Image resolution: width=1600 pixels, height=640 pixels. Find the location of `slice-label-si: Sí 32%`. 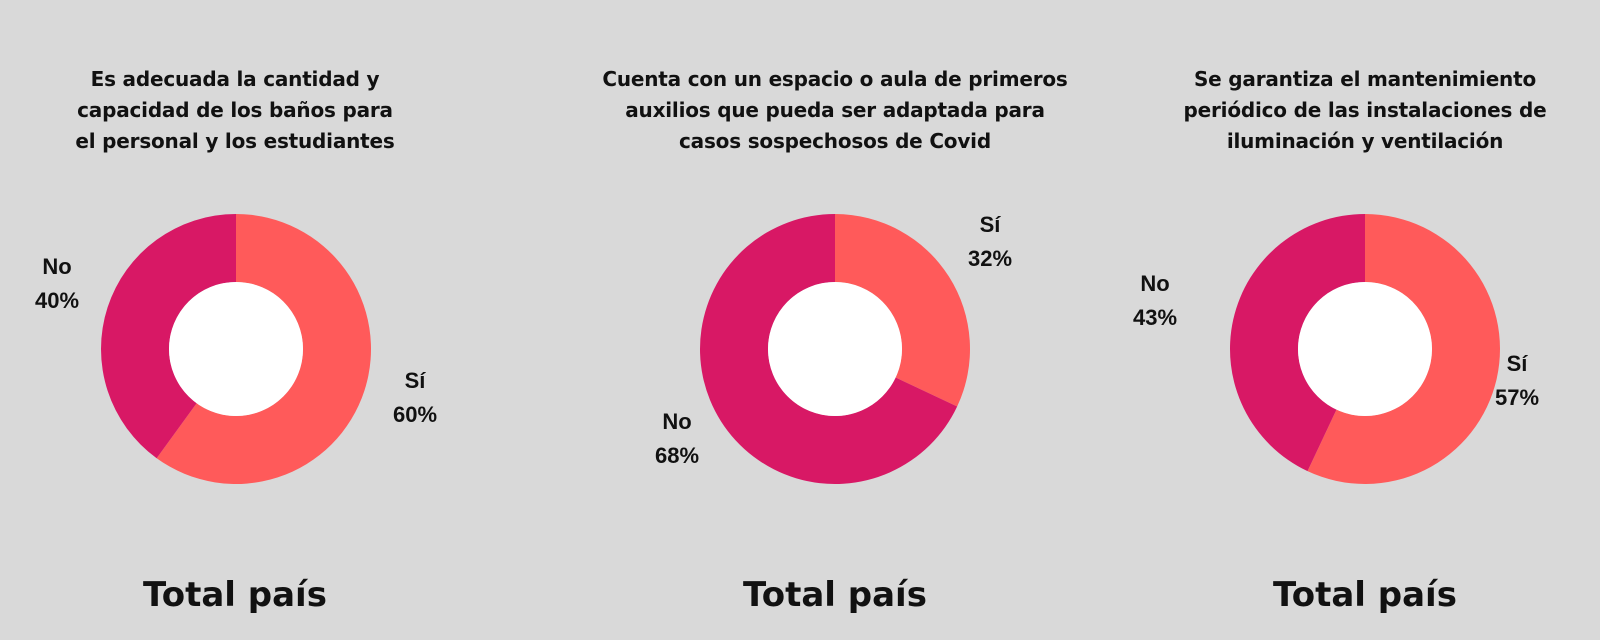

slice-label-si: Sí 32% is located at coordinates (990, 242).